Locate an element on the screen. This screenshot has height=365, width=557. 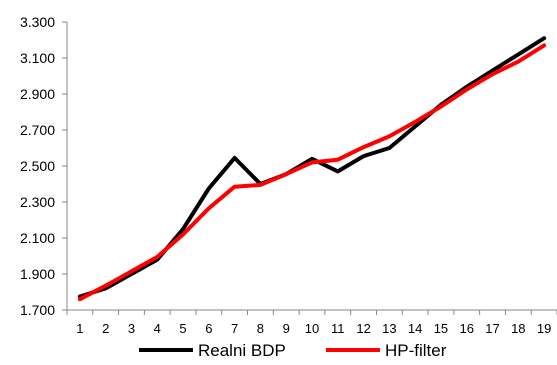
x-tick-label: 10 is located at coordinates (312, 328).